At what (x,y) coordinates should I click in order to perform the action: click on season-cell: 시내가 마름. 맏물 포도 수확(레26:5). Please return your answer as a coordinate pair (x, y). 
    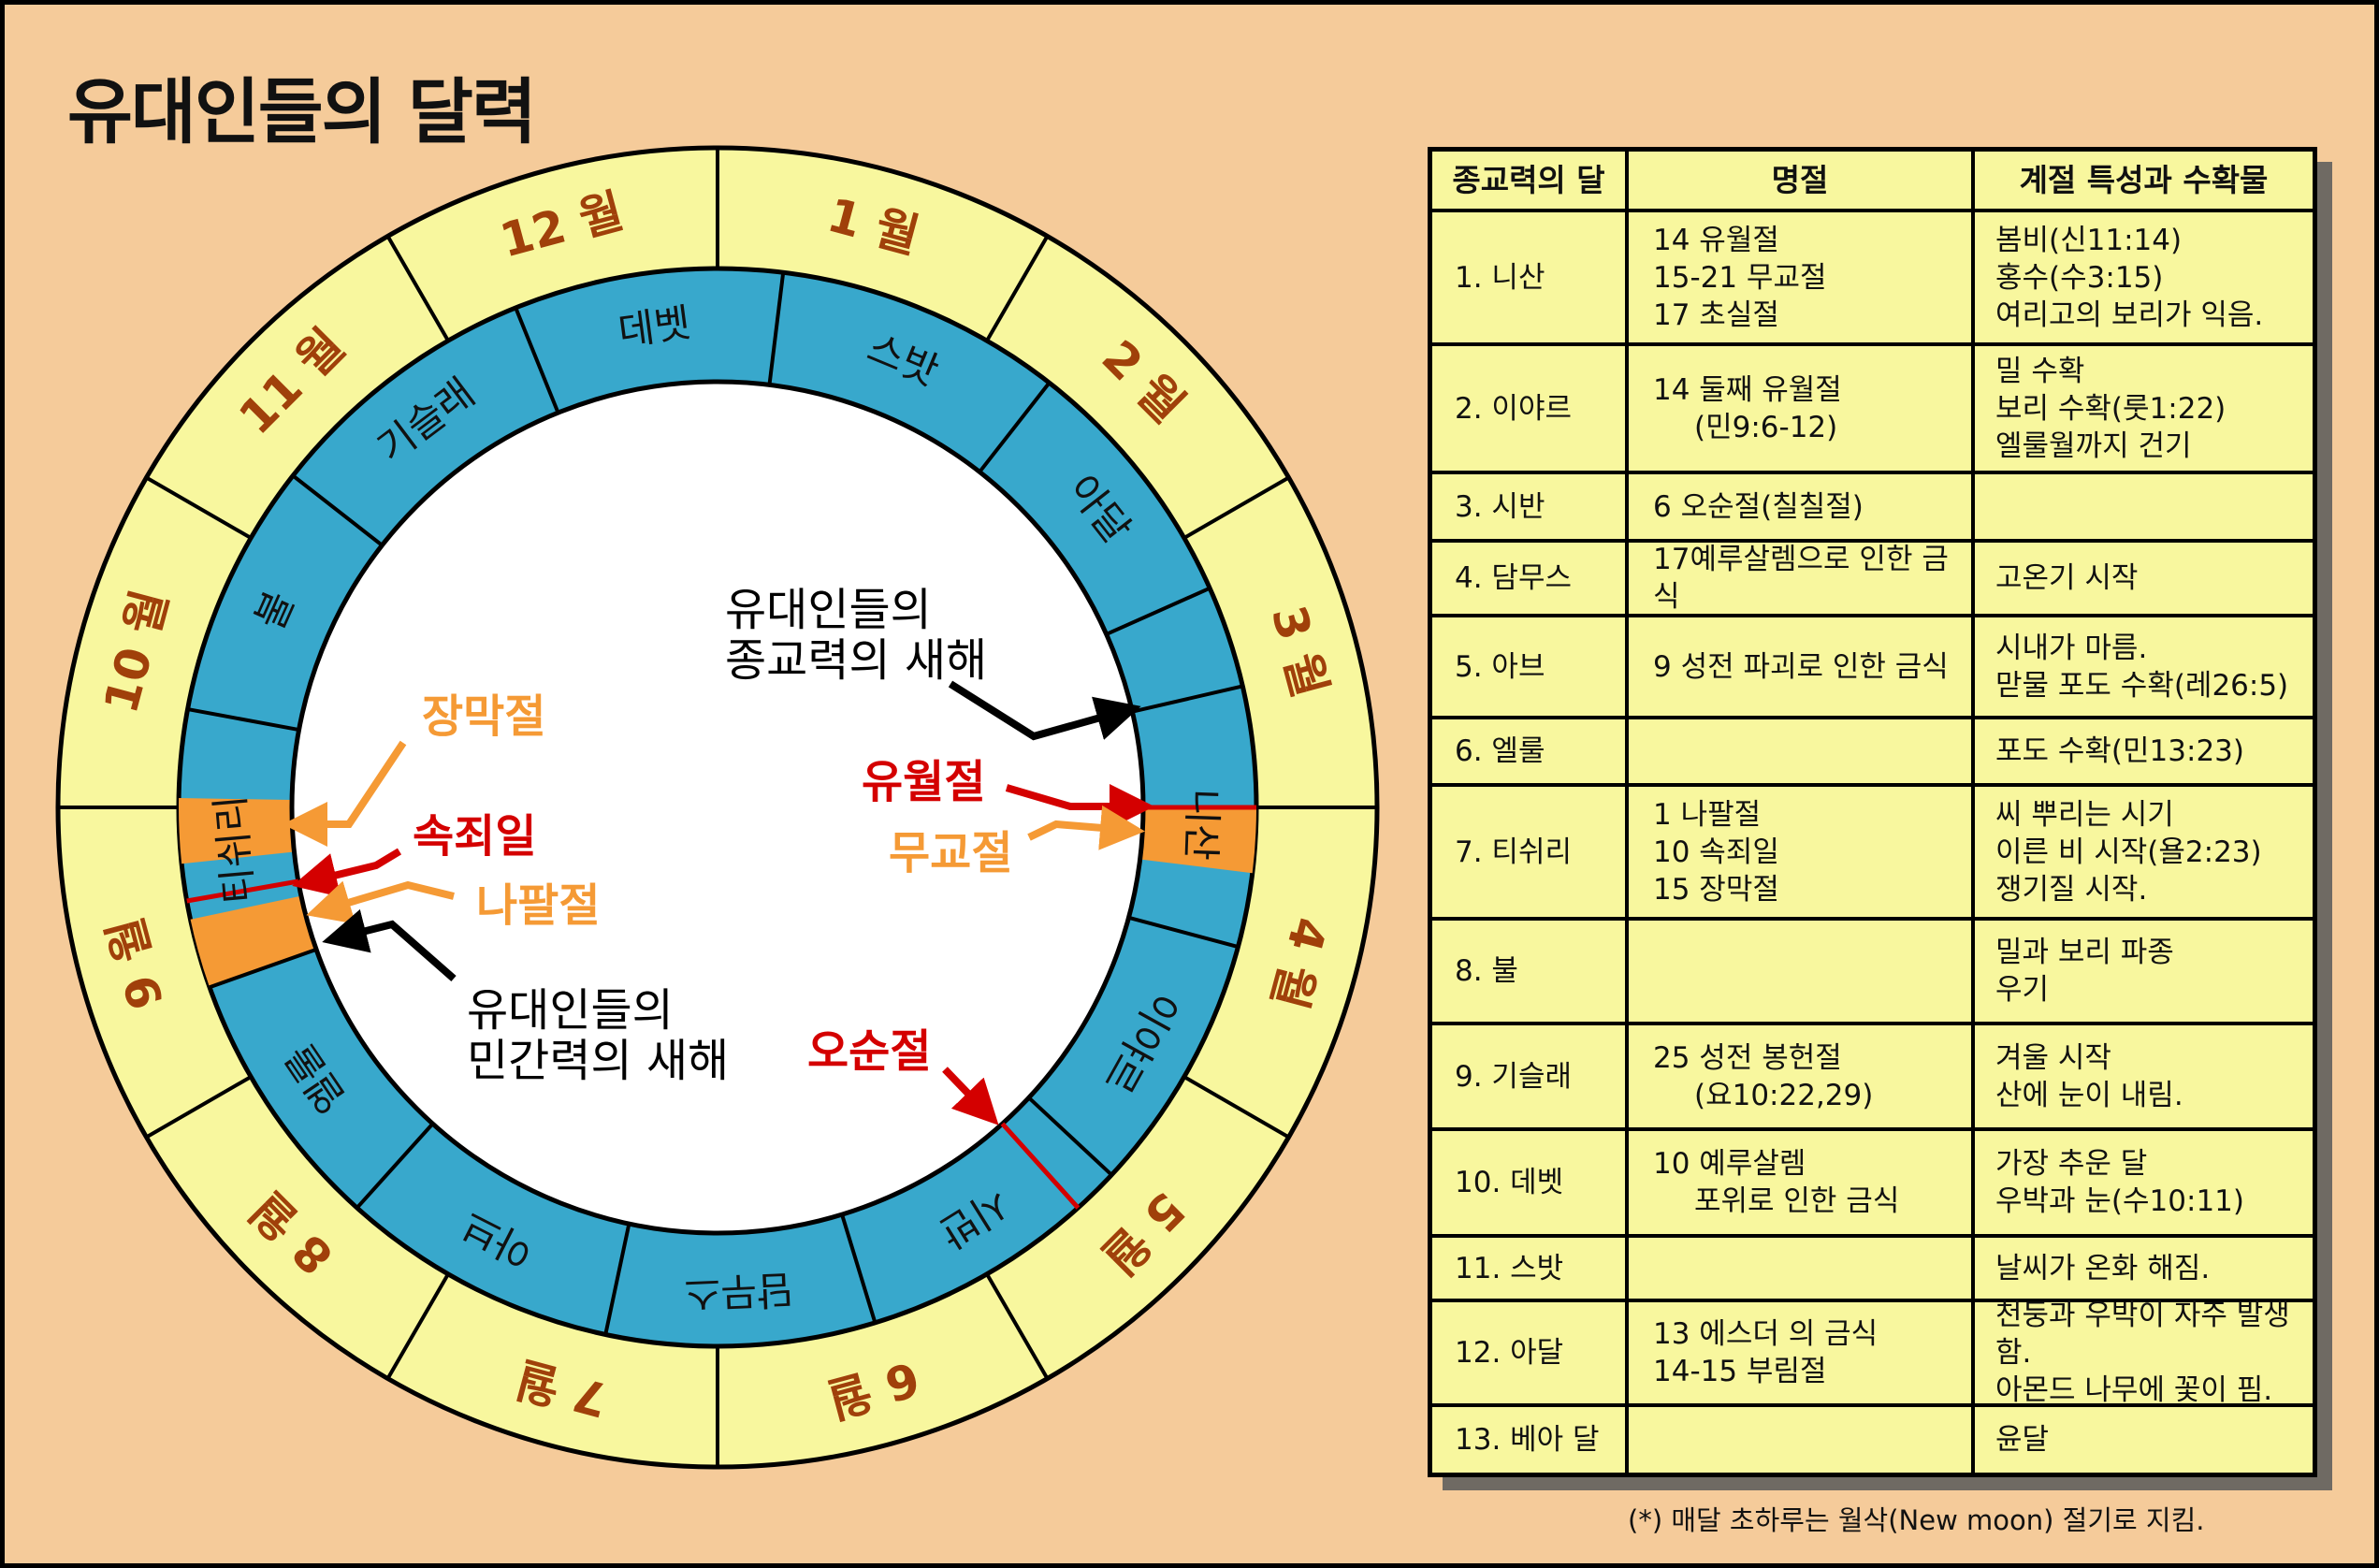
    Looking at the image, I should click on (2144, 667).